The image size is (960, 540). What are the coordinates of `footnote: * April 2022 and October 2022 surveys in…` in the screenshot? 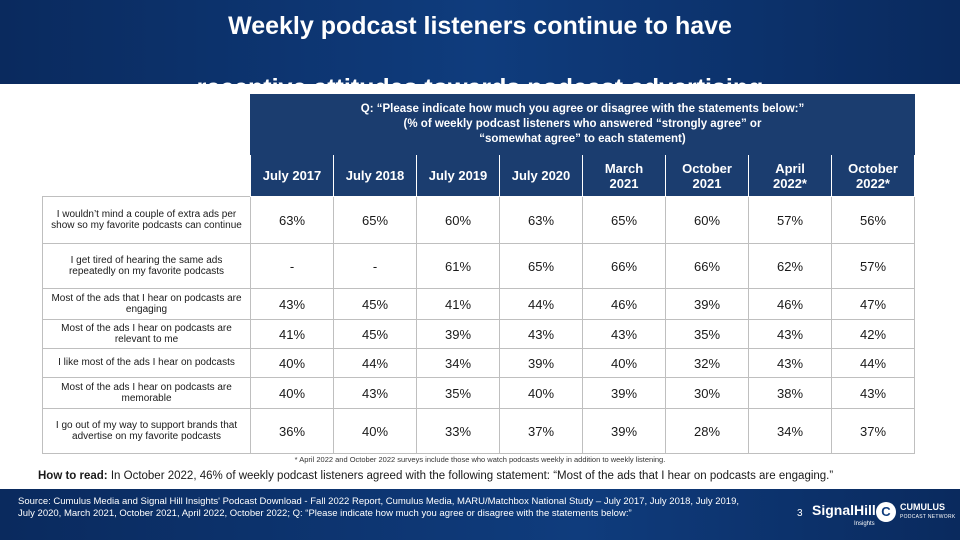 It's located at (480, 459).